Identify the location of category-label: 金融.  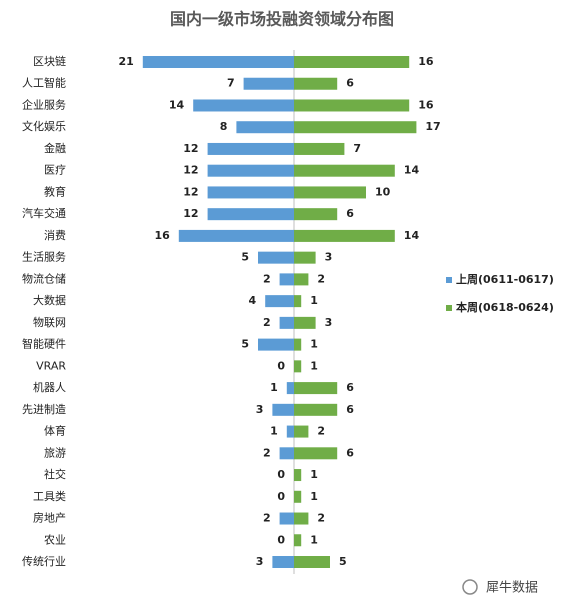
(55, 148).